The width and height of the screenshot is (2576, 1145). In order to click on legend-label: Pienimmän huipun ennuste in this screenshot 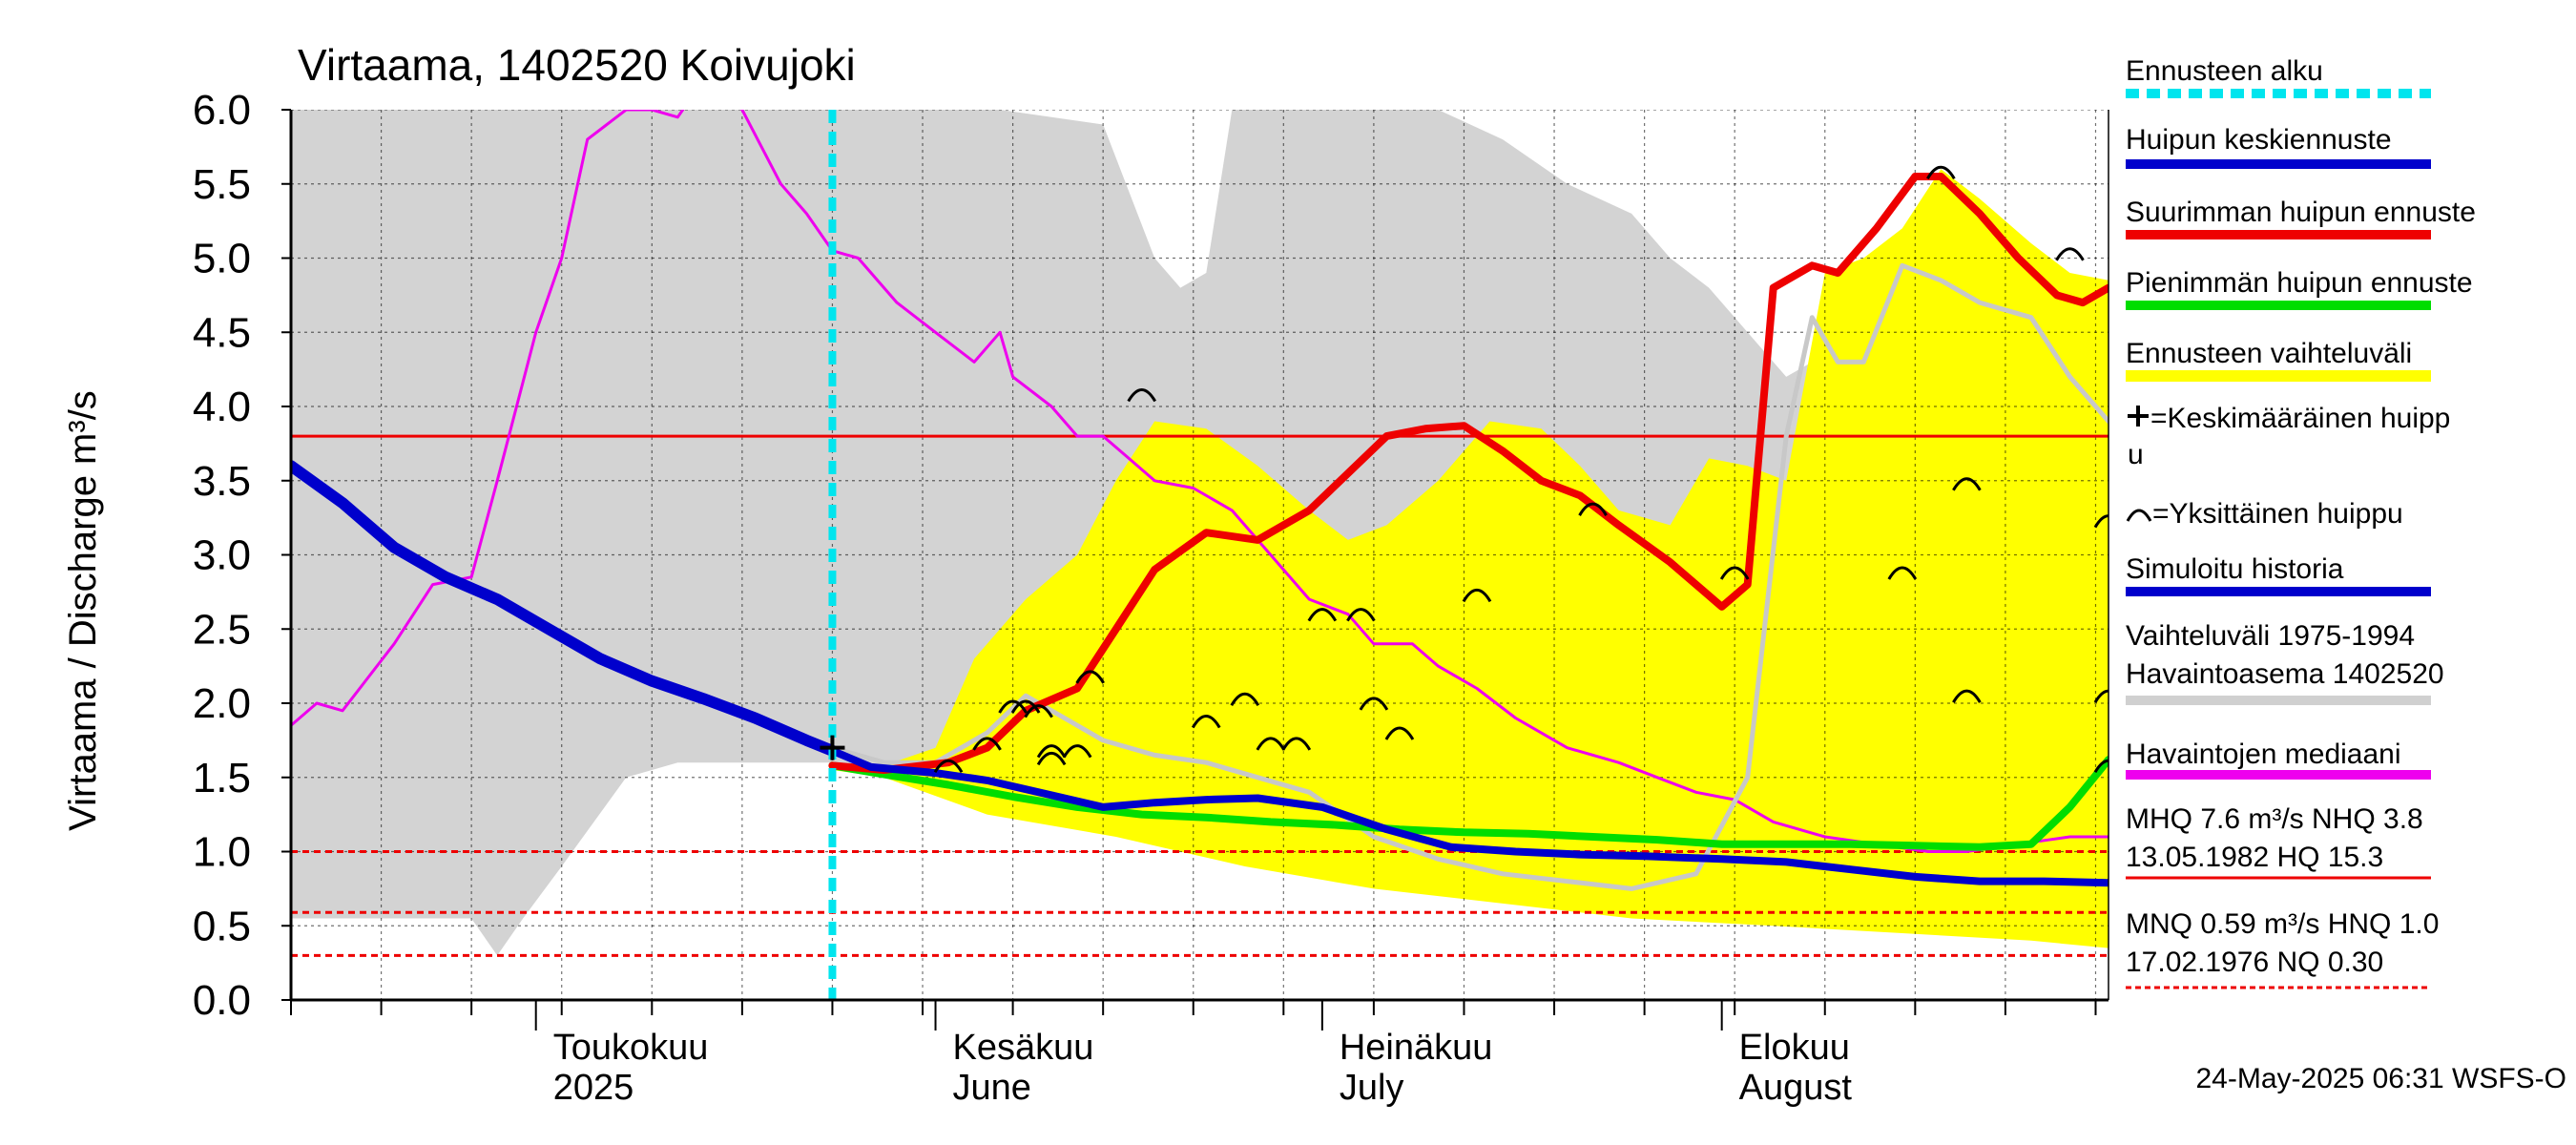, I will do `click(2299, 283)`.